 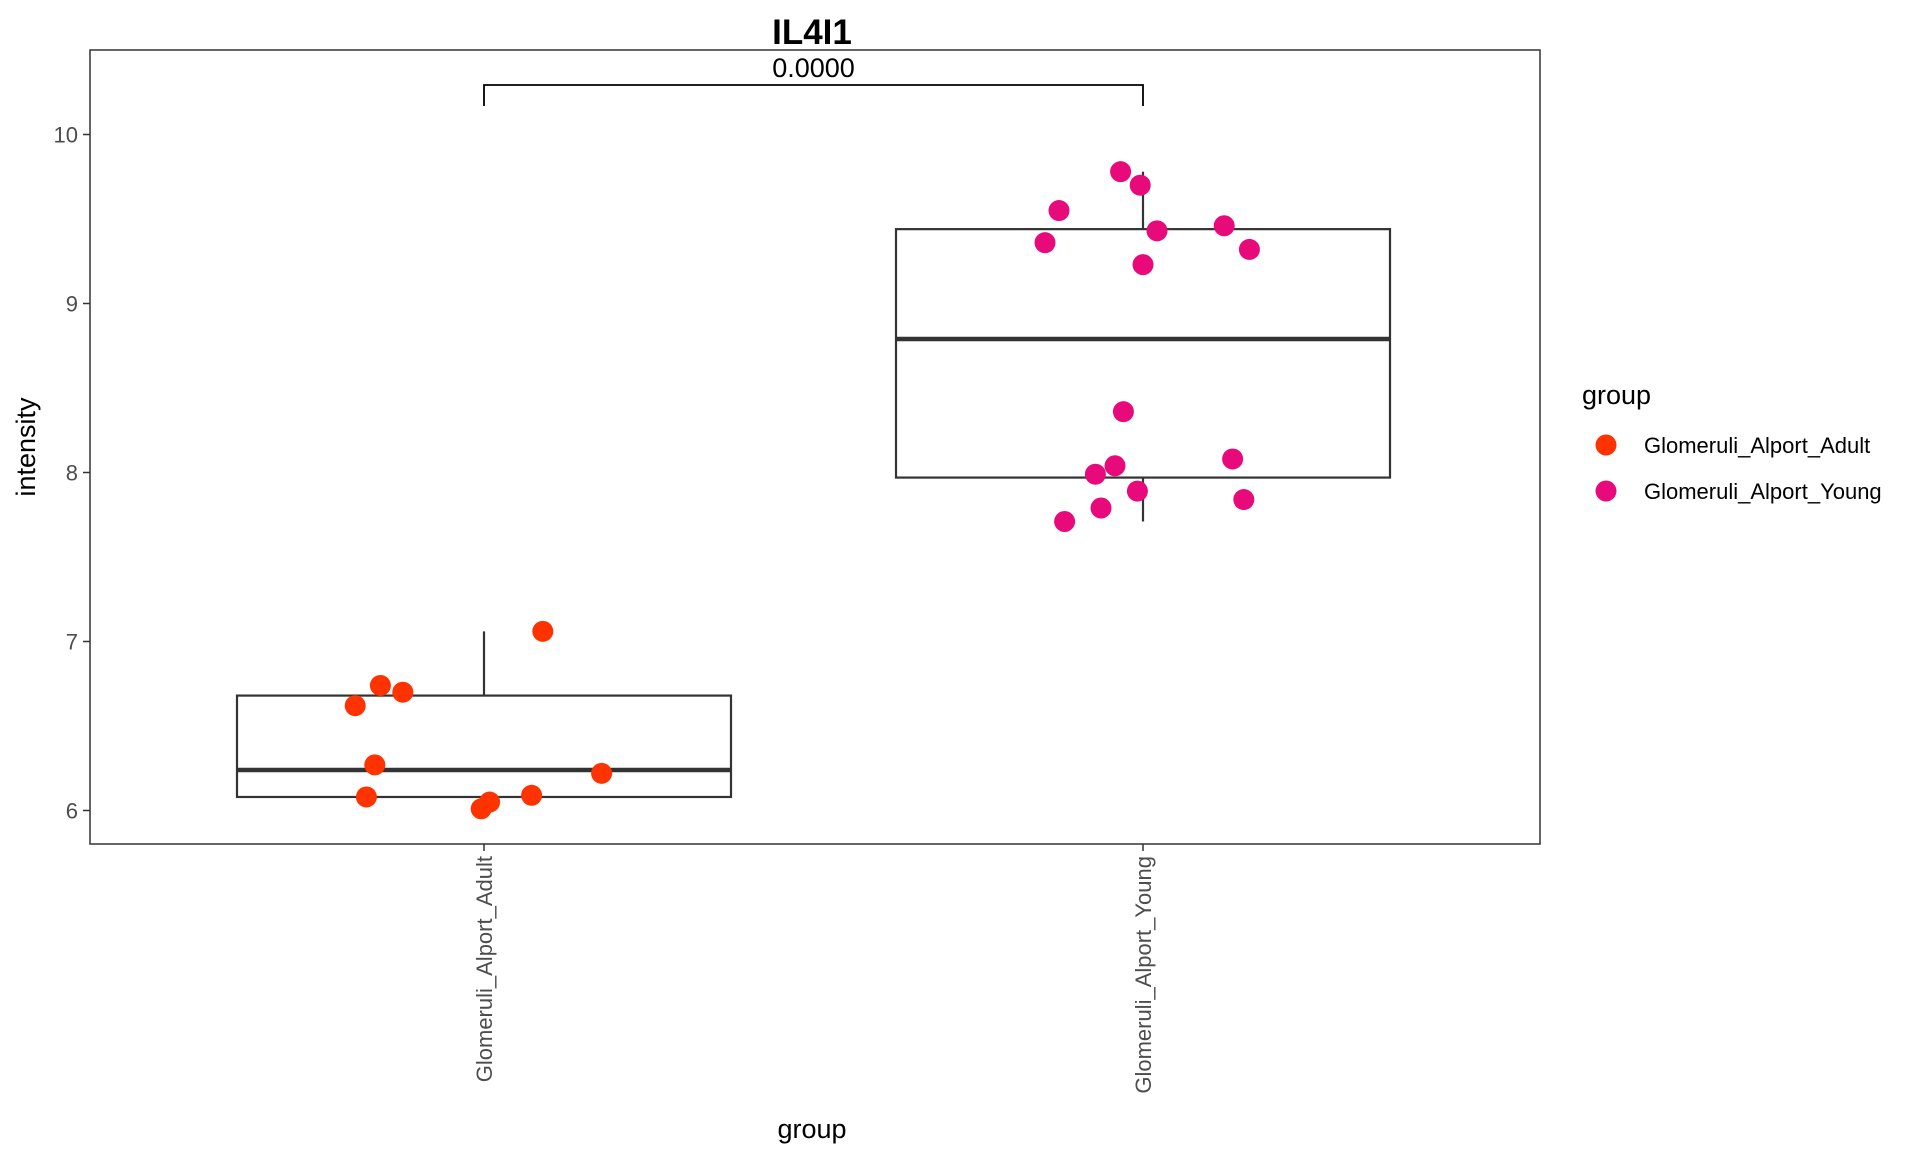 I want to click on x-axis-title: group, so click(x=811, y=1129).